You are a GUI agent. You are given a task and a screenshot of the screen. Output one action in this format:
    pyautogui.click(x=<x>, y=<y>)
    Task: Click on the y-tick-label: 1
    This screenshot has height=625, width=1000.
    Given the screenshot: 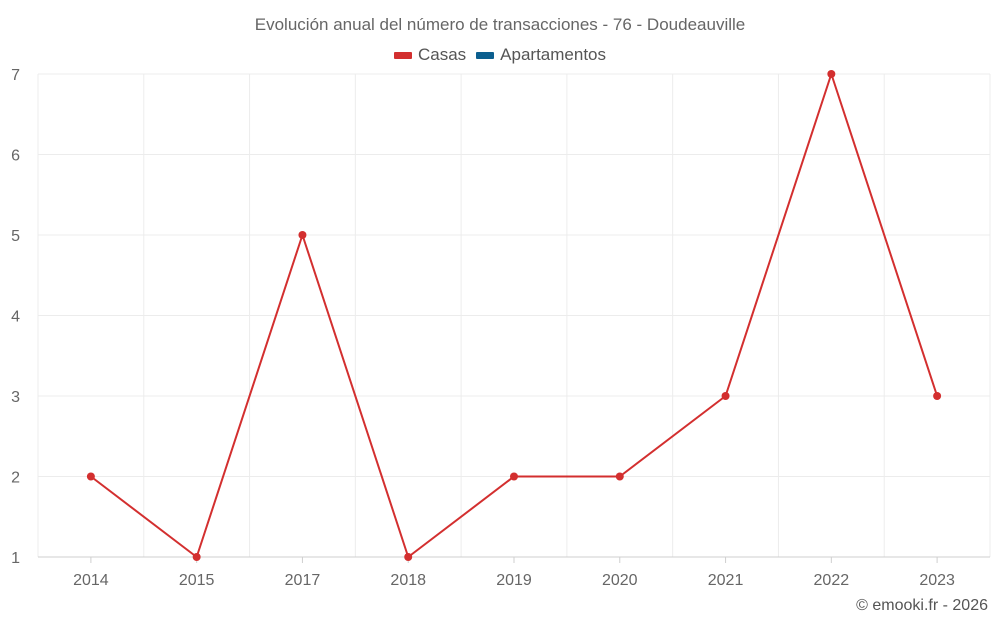 What is the action you would take?
    pyautogui.click(x=15, y=558)
    